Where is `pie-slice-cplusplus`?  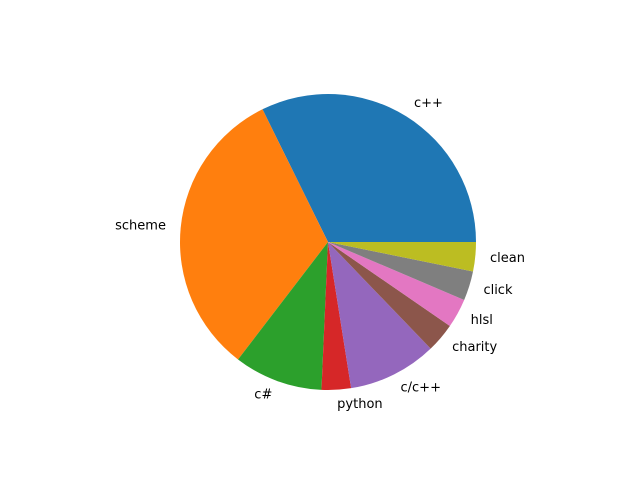
pie-slice-cplusplus is located at coordinates (369, 168).